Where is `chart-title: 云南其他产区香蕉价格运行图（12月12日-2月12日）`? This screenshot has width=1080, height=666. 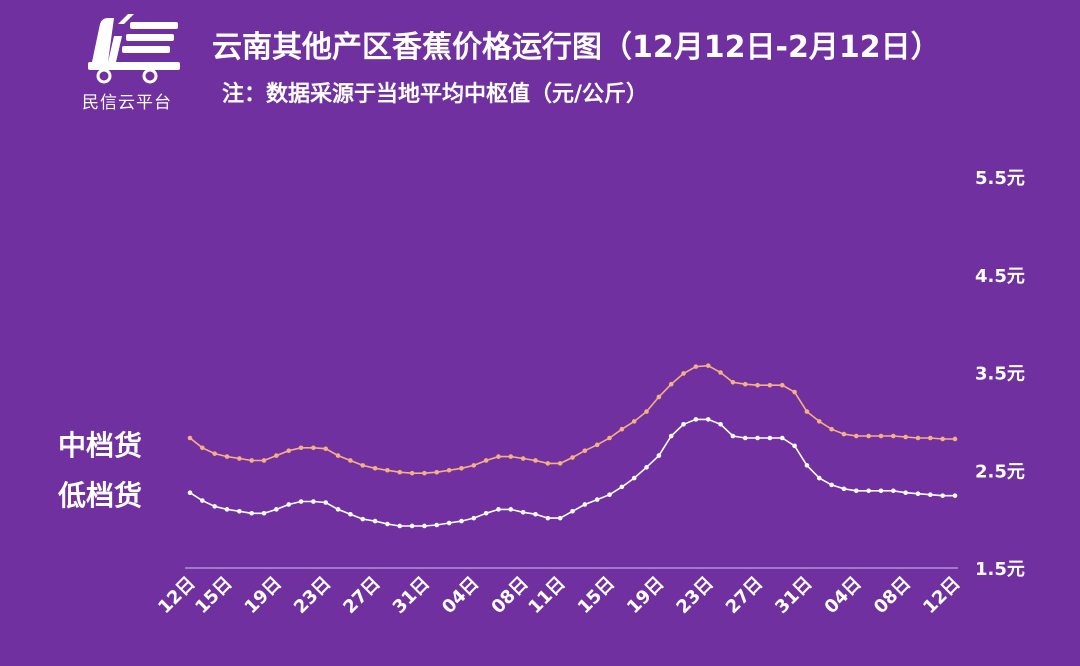
chart-title: 云南其他产区香蕉价格运行图（12月12日-2月12日） is located at coordinates (576, 47).